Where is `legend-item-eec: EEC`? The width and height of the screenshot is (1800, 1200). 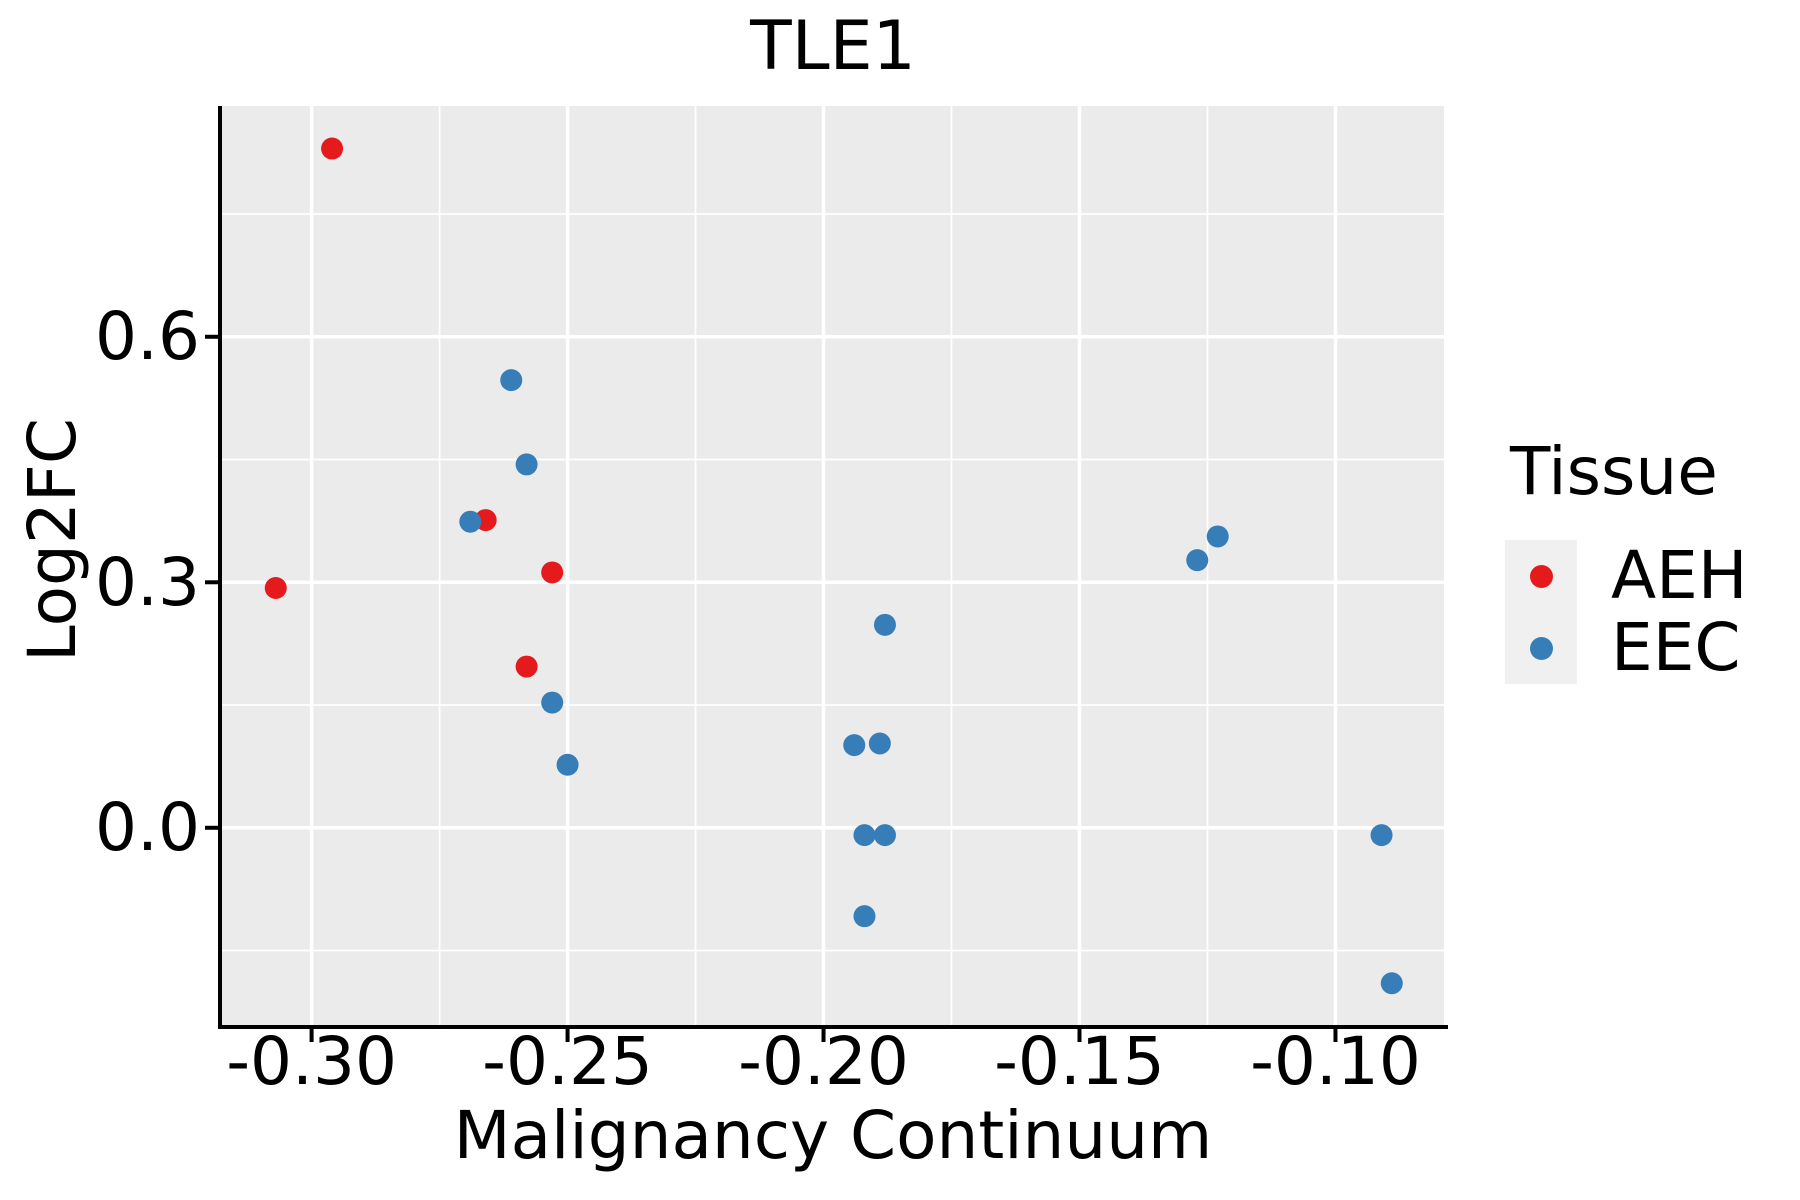 legend-item-eec: EEC is located at coordinates (1650, 648).